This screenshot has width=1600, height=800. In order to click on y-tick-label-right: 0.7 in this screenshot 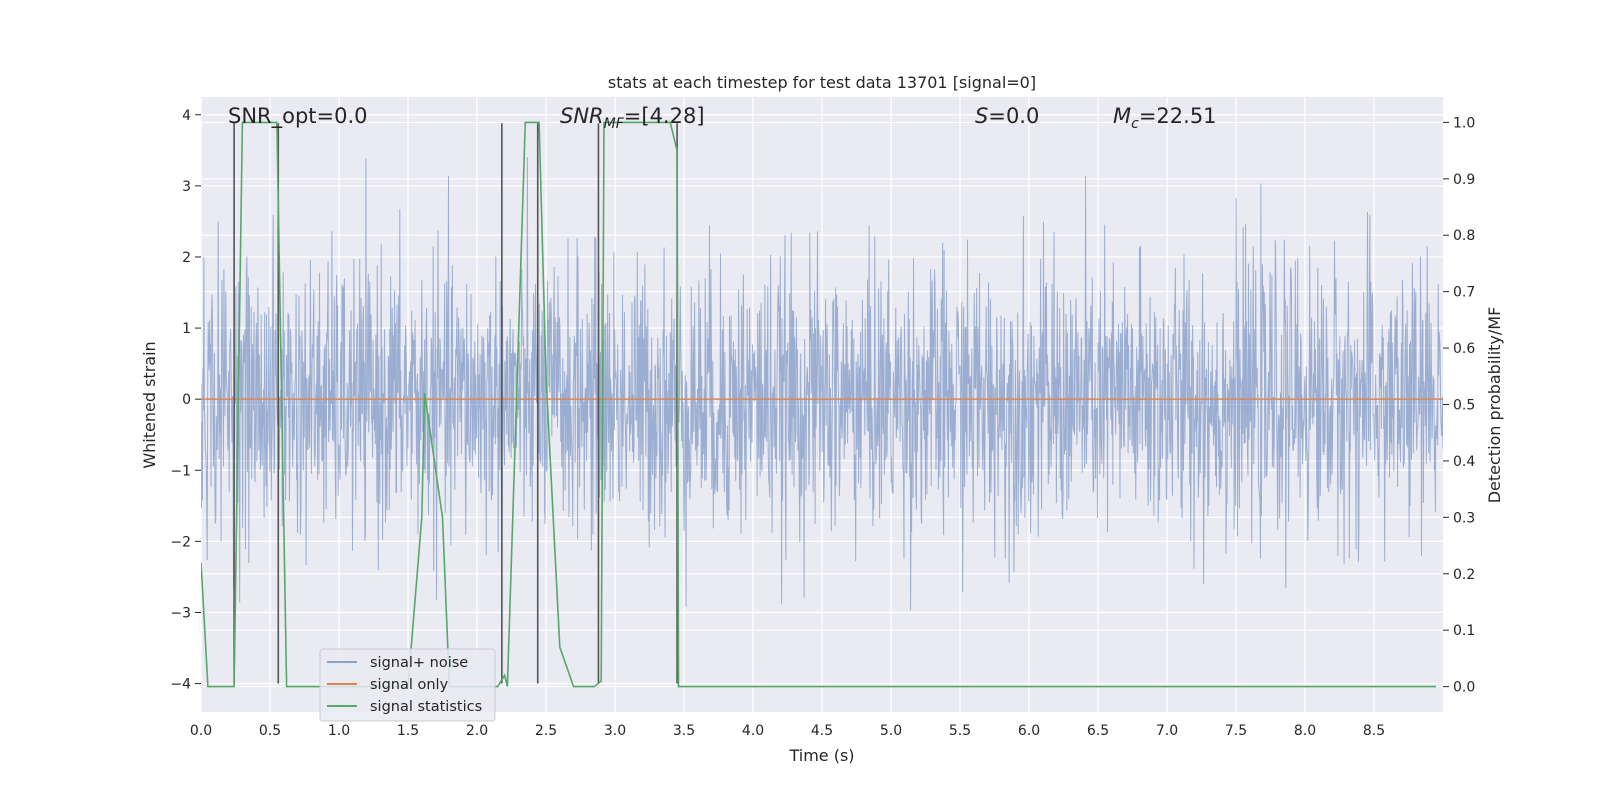, I will do `click(1464, 293)`.